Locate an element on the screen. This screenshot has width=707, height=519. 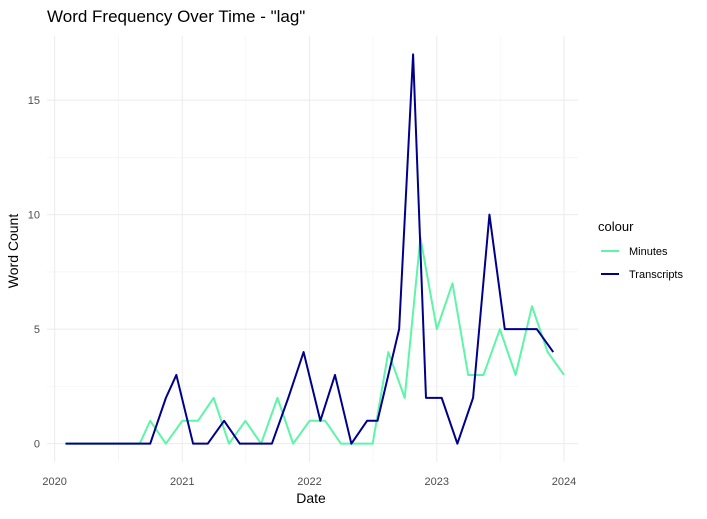
legend: colour Minutes Transcripts is located at coordinates (640, 250).